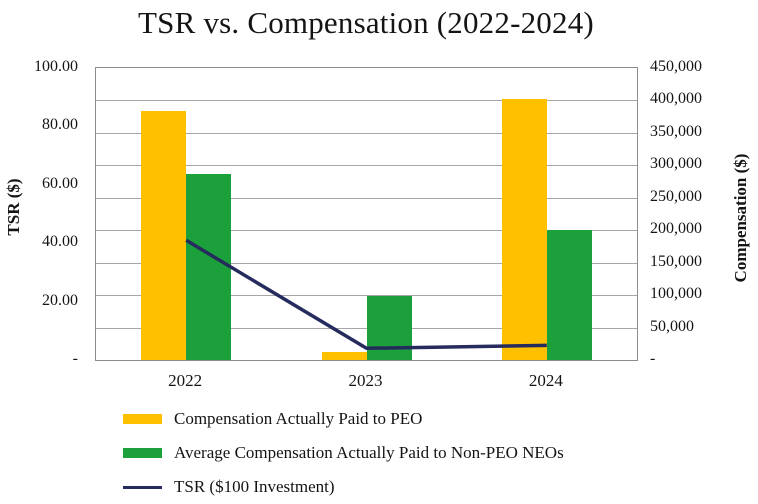 The width and height of the screenshot is (758, 504). What do you see at coordinates (56, 66) in the screenshot?
I see `left-axis-tick-label: 100.00` at bounding box center [56, 66].